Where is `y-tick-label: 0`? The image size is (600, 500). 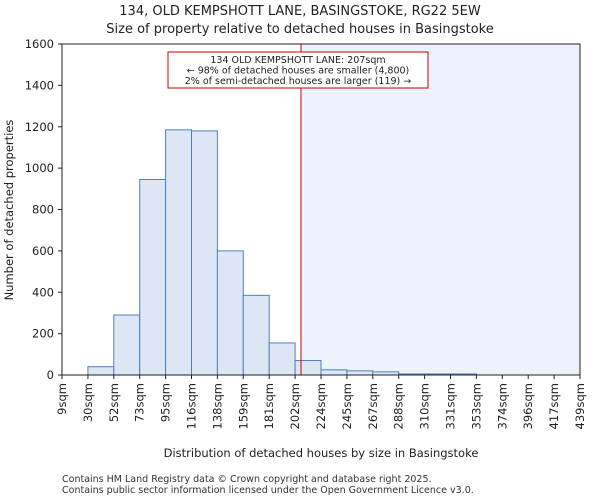 y-tick-label: 0 is located at coordinates (50, 375).